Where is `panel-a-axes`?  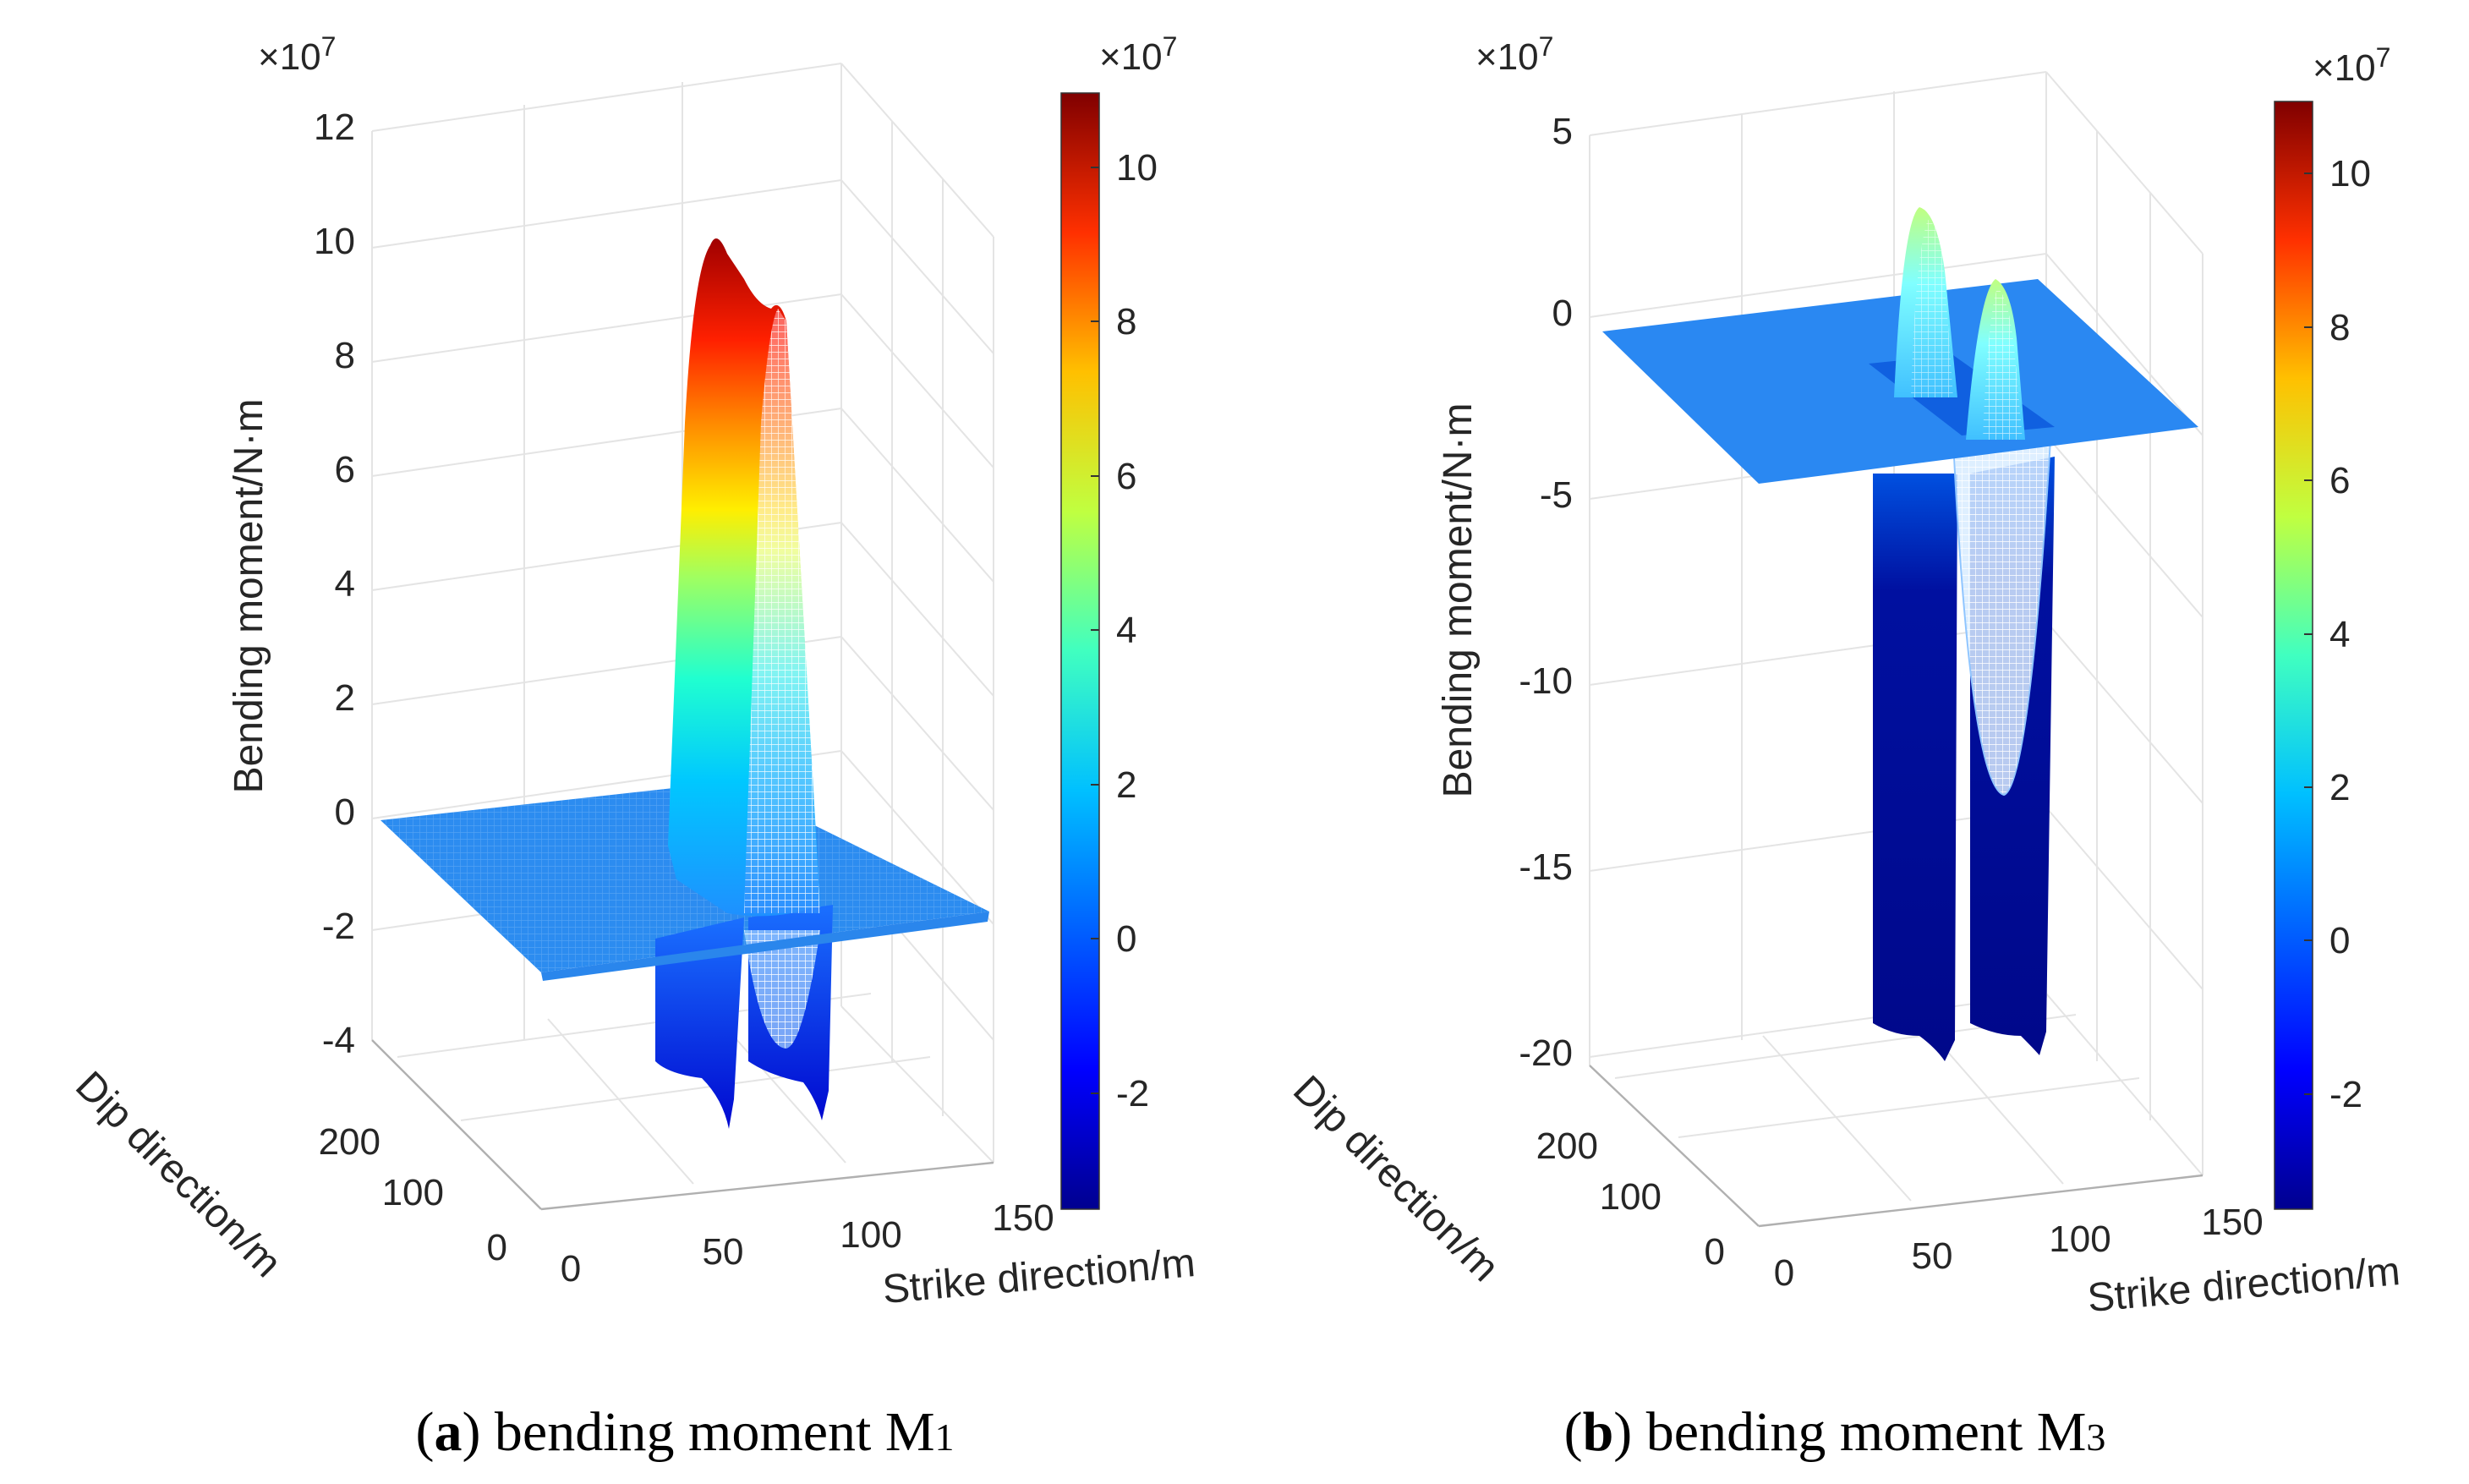
panel-a-axes is located at coordinates (682, 1125).